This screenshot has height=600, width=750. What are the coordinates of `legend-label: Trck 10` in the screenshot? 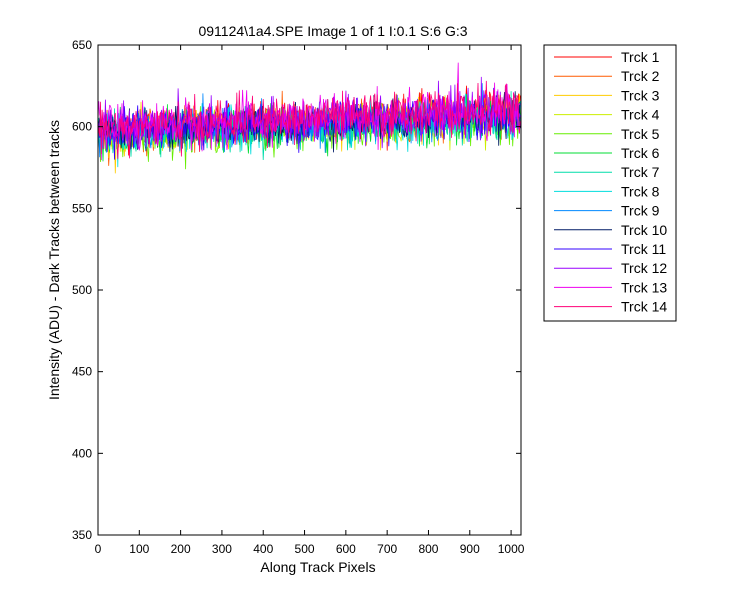 It's located at (644, 230).